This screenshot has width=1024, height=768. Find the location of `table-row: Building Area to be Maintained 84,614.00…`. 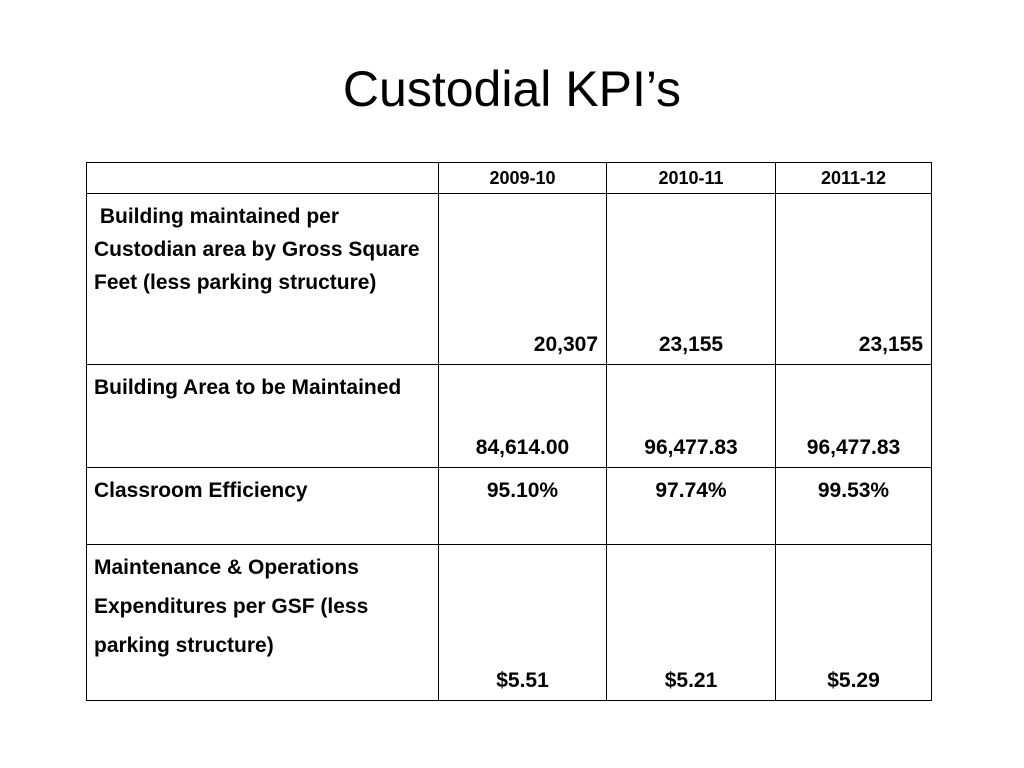

table-row: Building Area to be Maintained 84,614.00… is located at coordinates (509, 416).